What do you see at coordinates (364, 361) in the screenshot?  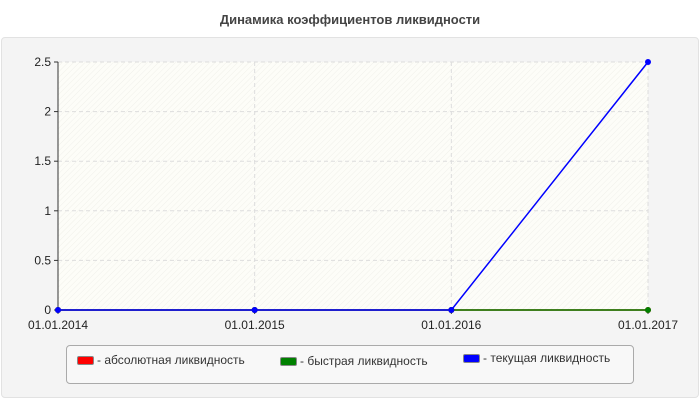 I see `legend-label: - быстрая ликвидность` at bounding box center [364, 361].